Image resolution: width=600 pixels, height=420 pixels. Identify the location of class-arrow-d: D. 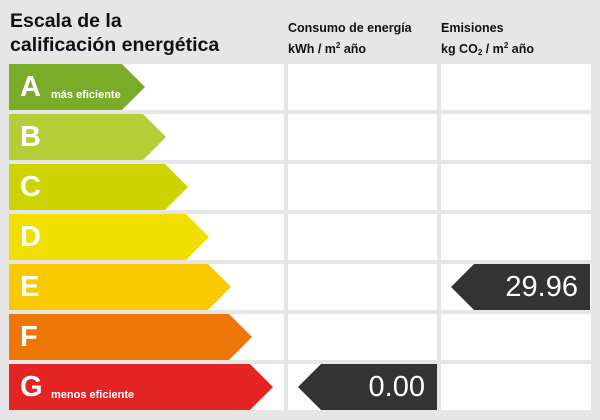
(109, 237).